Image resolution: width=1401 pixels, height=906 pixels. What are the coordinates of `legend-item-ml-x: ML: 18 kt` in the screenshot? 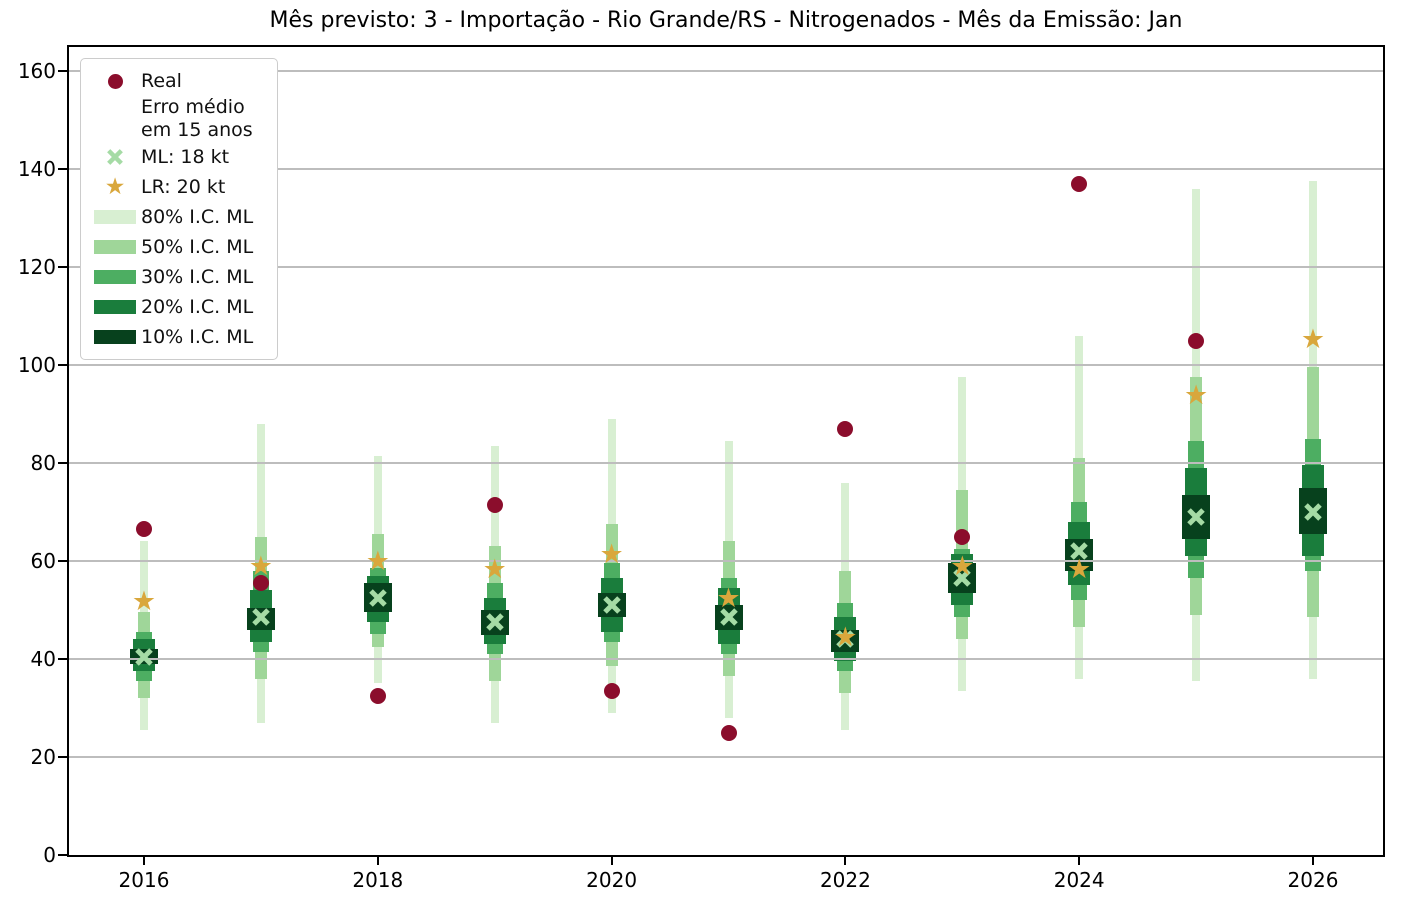 It's located at (178, 157).